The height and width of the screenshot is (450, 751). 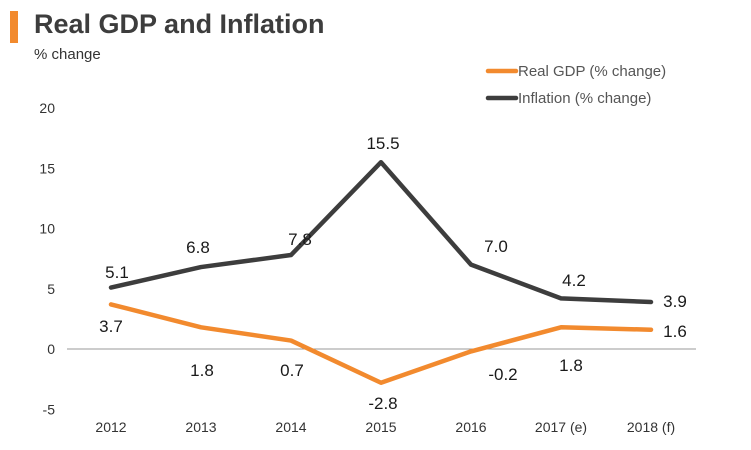 I want to click on y-tick-label: 20, so click(x=47, y=108).